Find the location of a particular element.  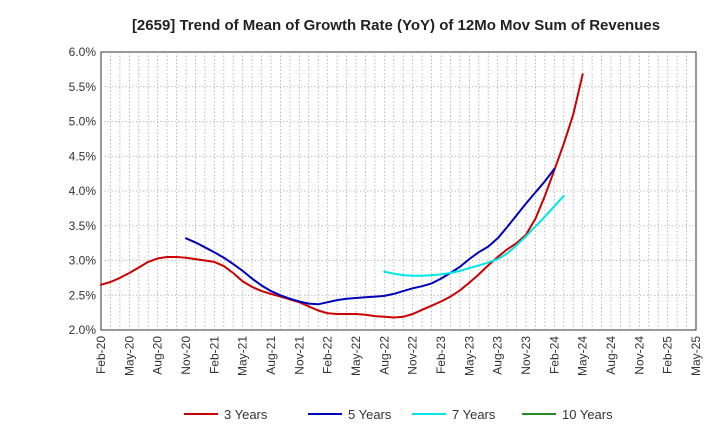

x-tick-label: Nov-23 is located at coordinates (526, 355).